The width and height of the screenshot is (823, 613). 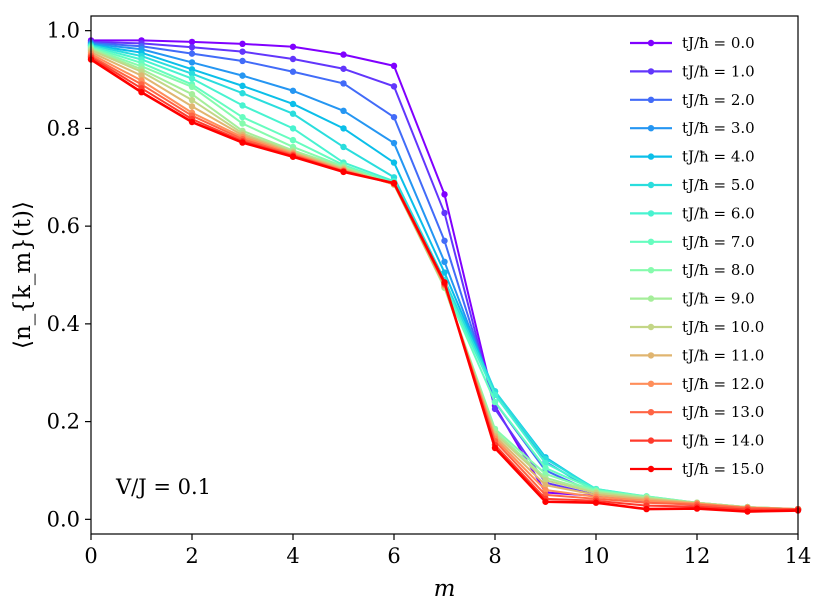 What do you see at coordinates (393, 556) in the screenshot?
I see `x-tick-label: 6` at bounding box center [393, 556].